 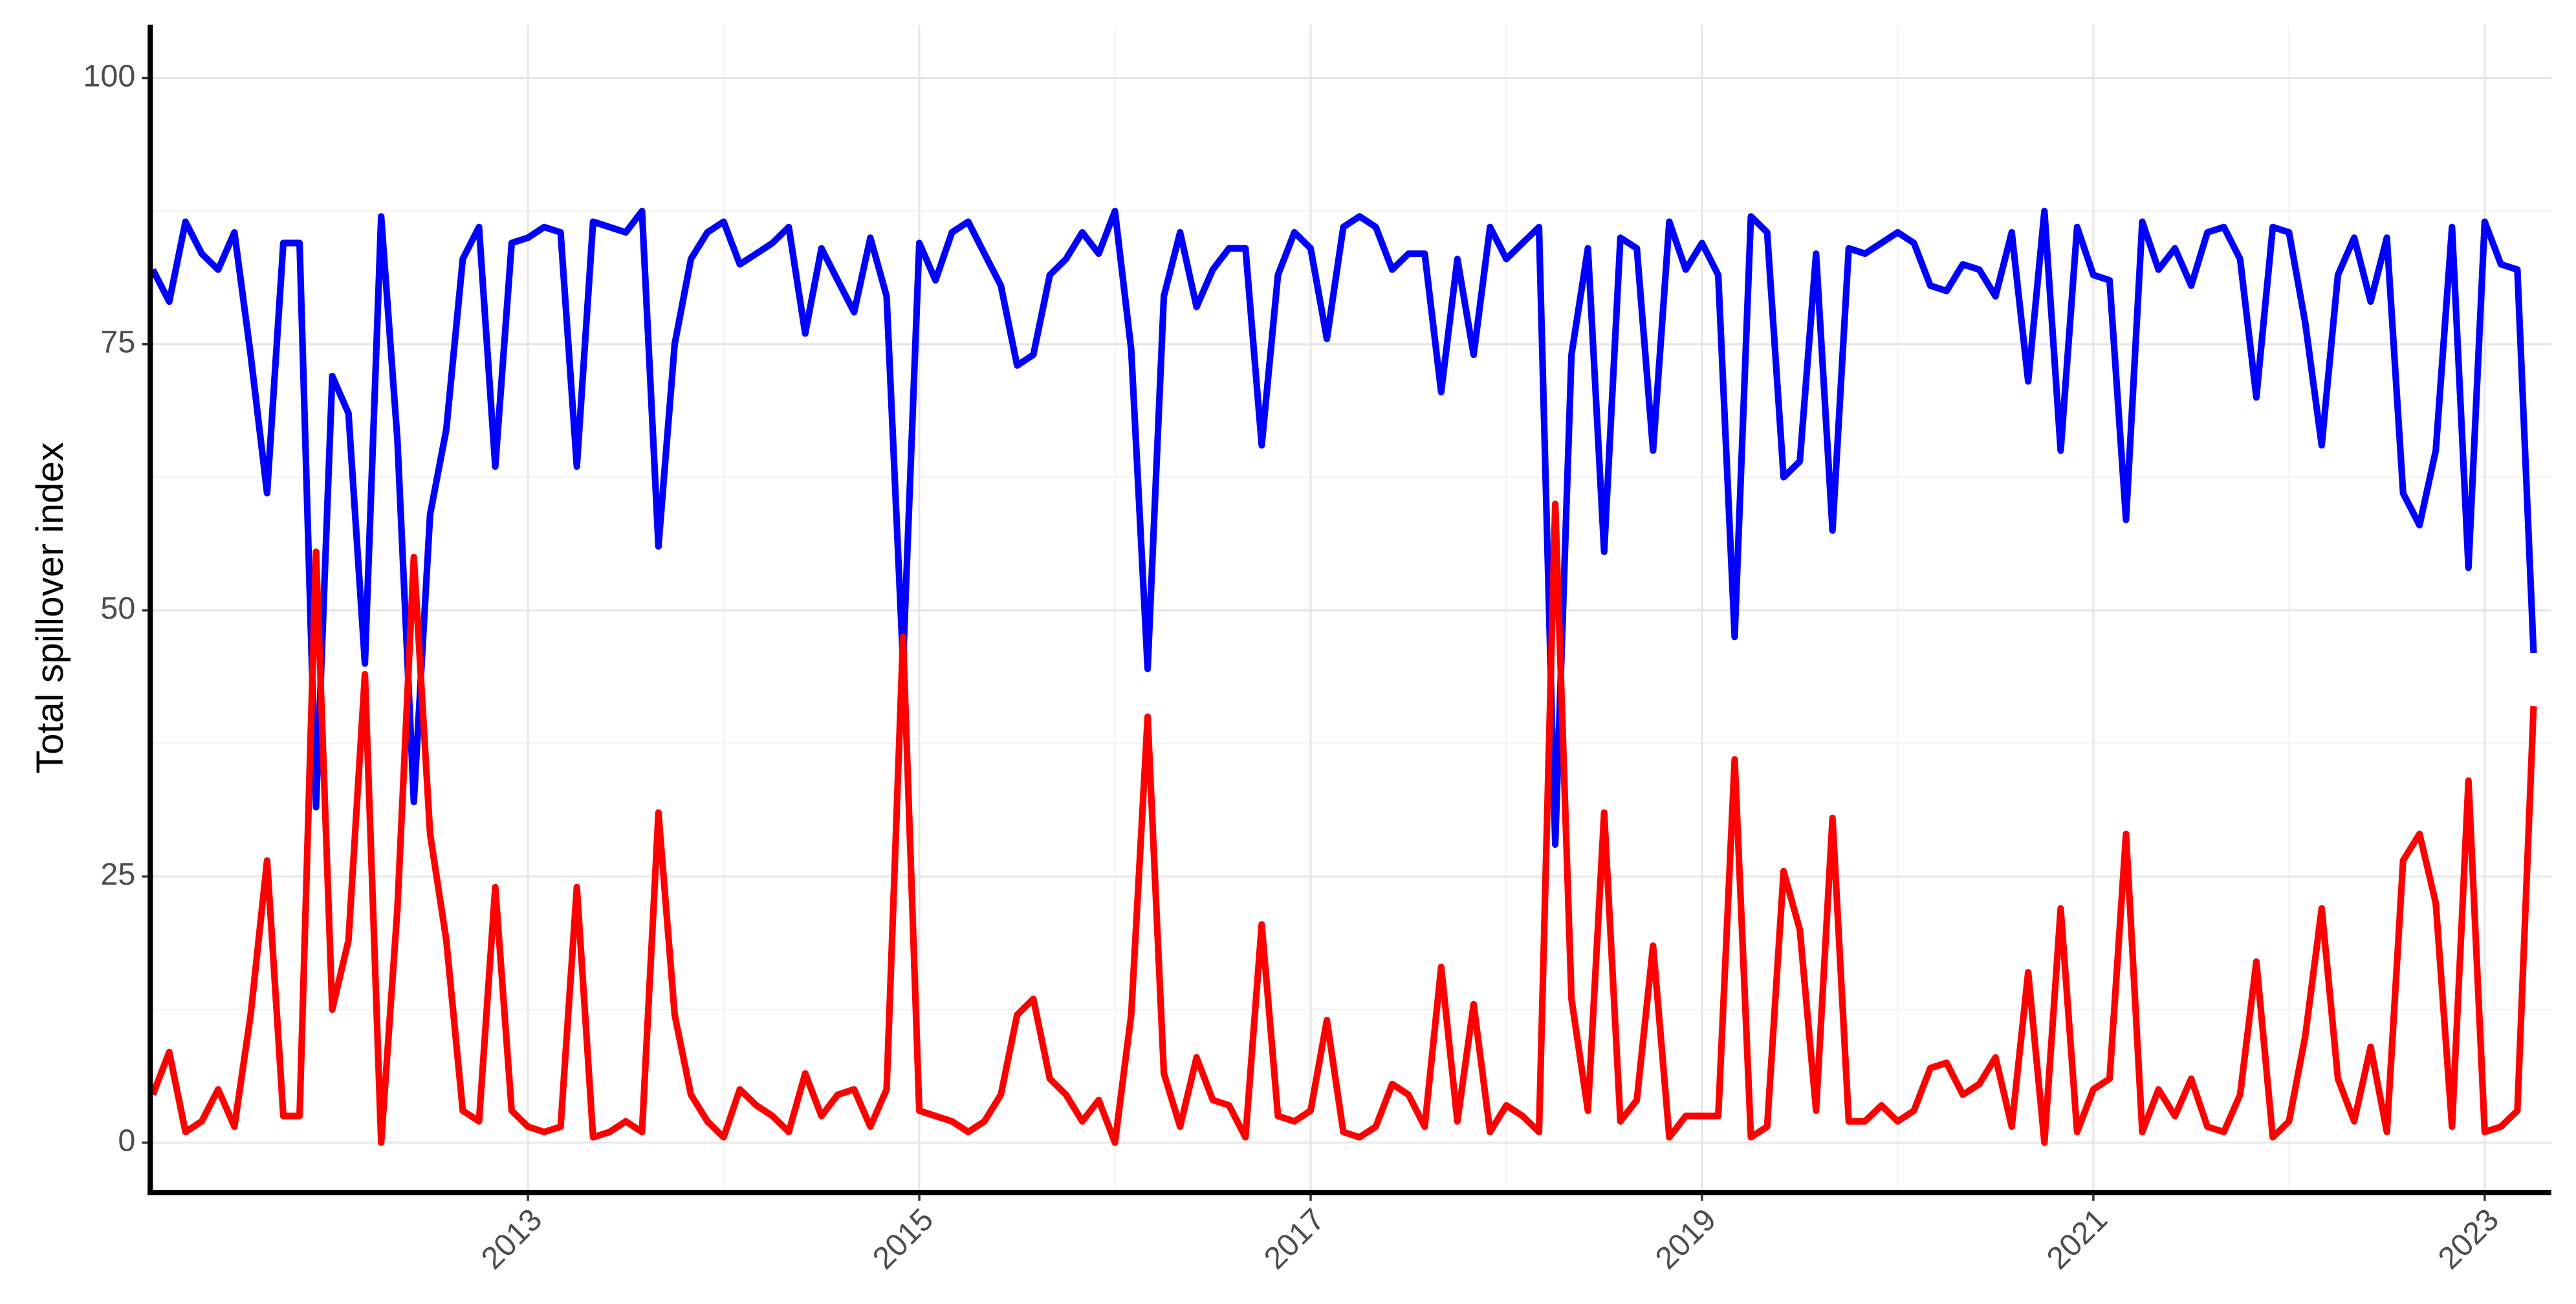 I want to click on y-tick-label: 75, so click(x=117, y=342).